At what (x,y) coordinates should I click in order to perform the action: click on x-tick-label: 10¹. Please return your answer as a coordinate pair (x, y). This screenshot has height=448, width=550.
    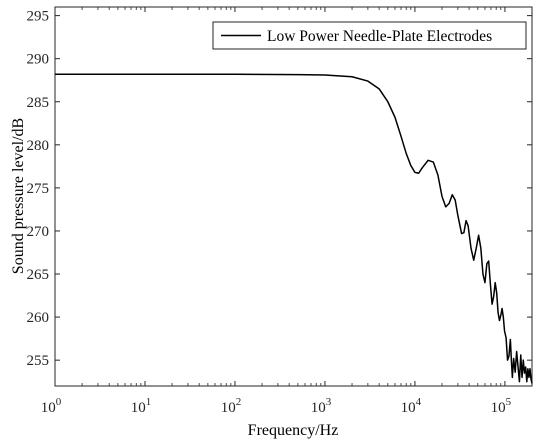
    Looking at the image, I should click on (141, 406).